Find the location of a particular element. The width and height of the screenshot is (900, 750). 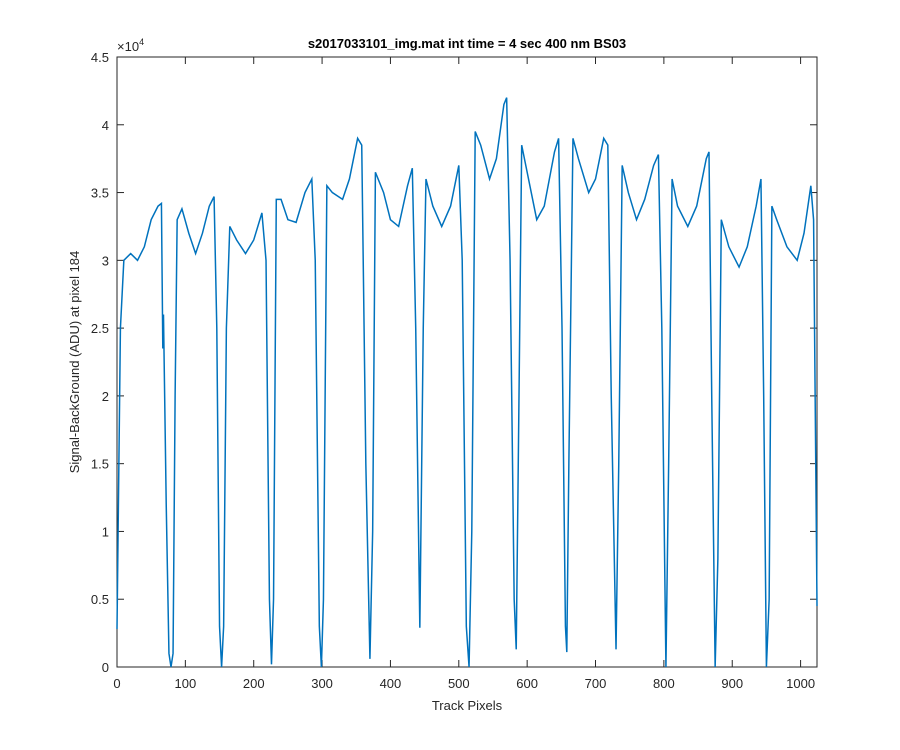

y-scale-label: ×10⁴ is located at coordinates (130, 45).